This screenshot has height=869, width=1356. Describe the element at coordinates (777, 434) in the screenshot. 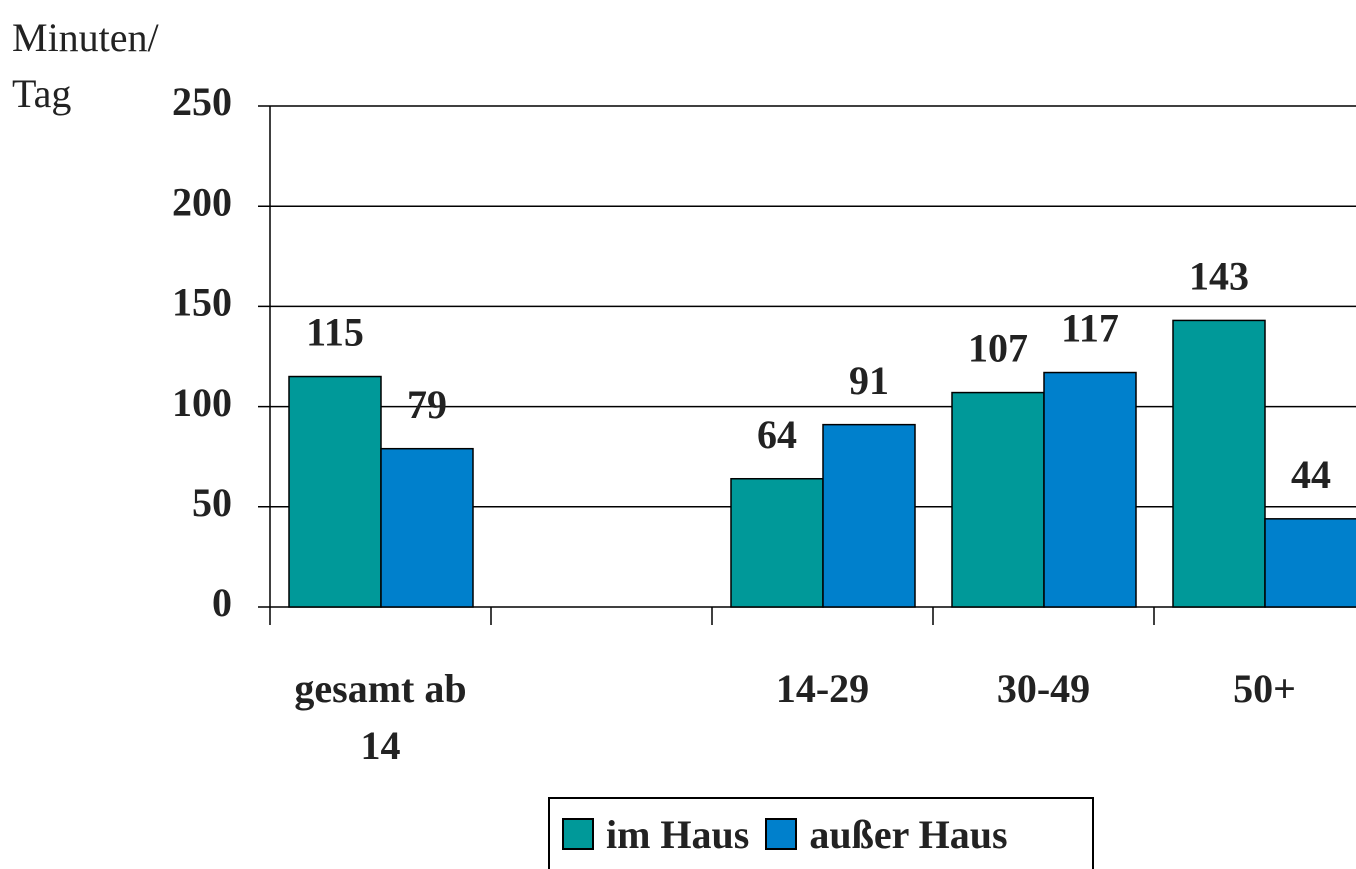

I see `value-label: 64` at that location.